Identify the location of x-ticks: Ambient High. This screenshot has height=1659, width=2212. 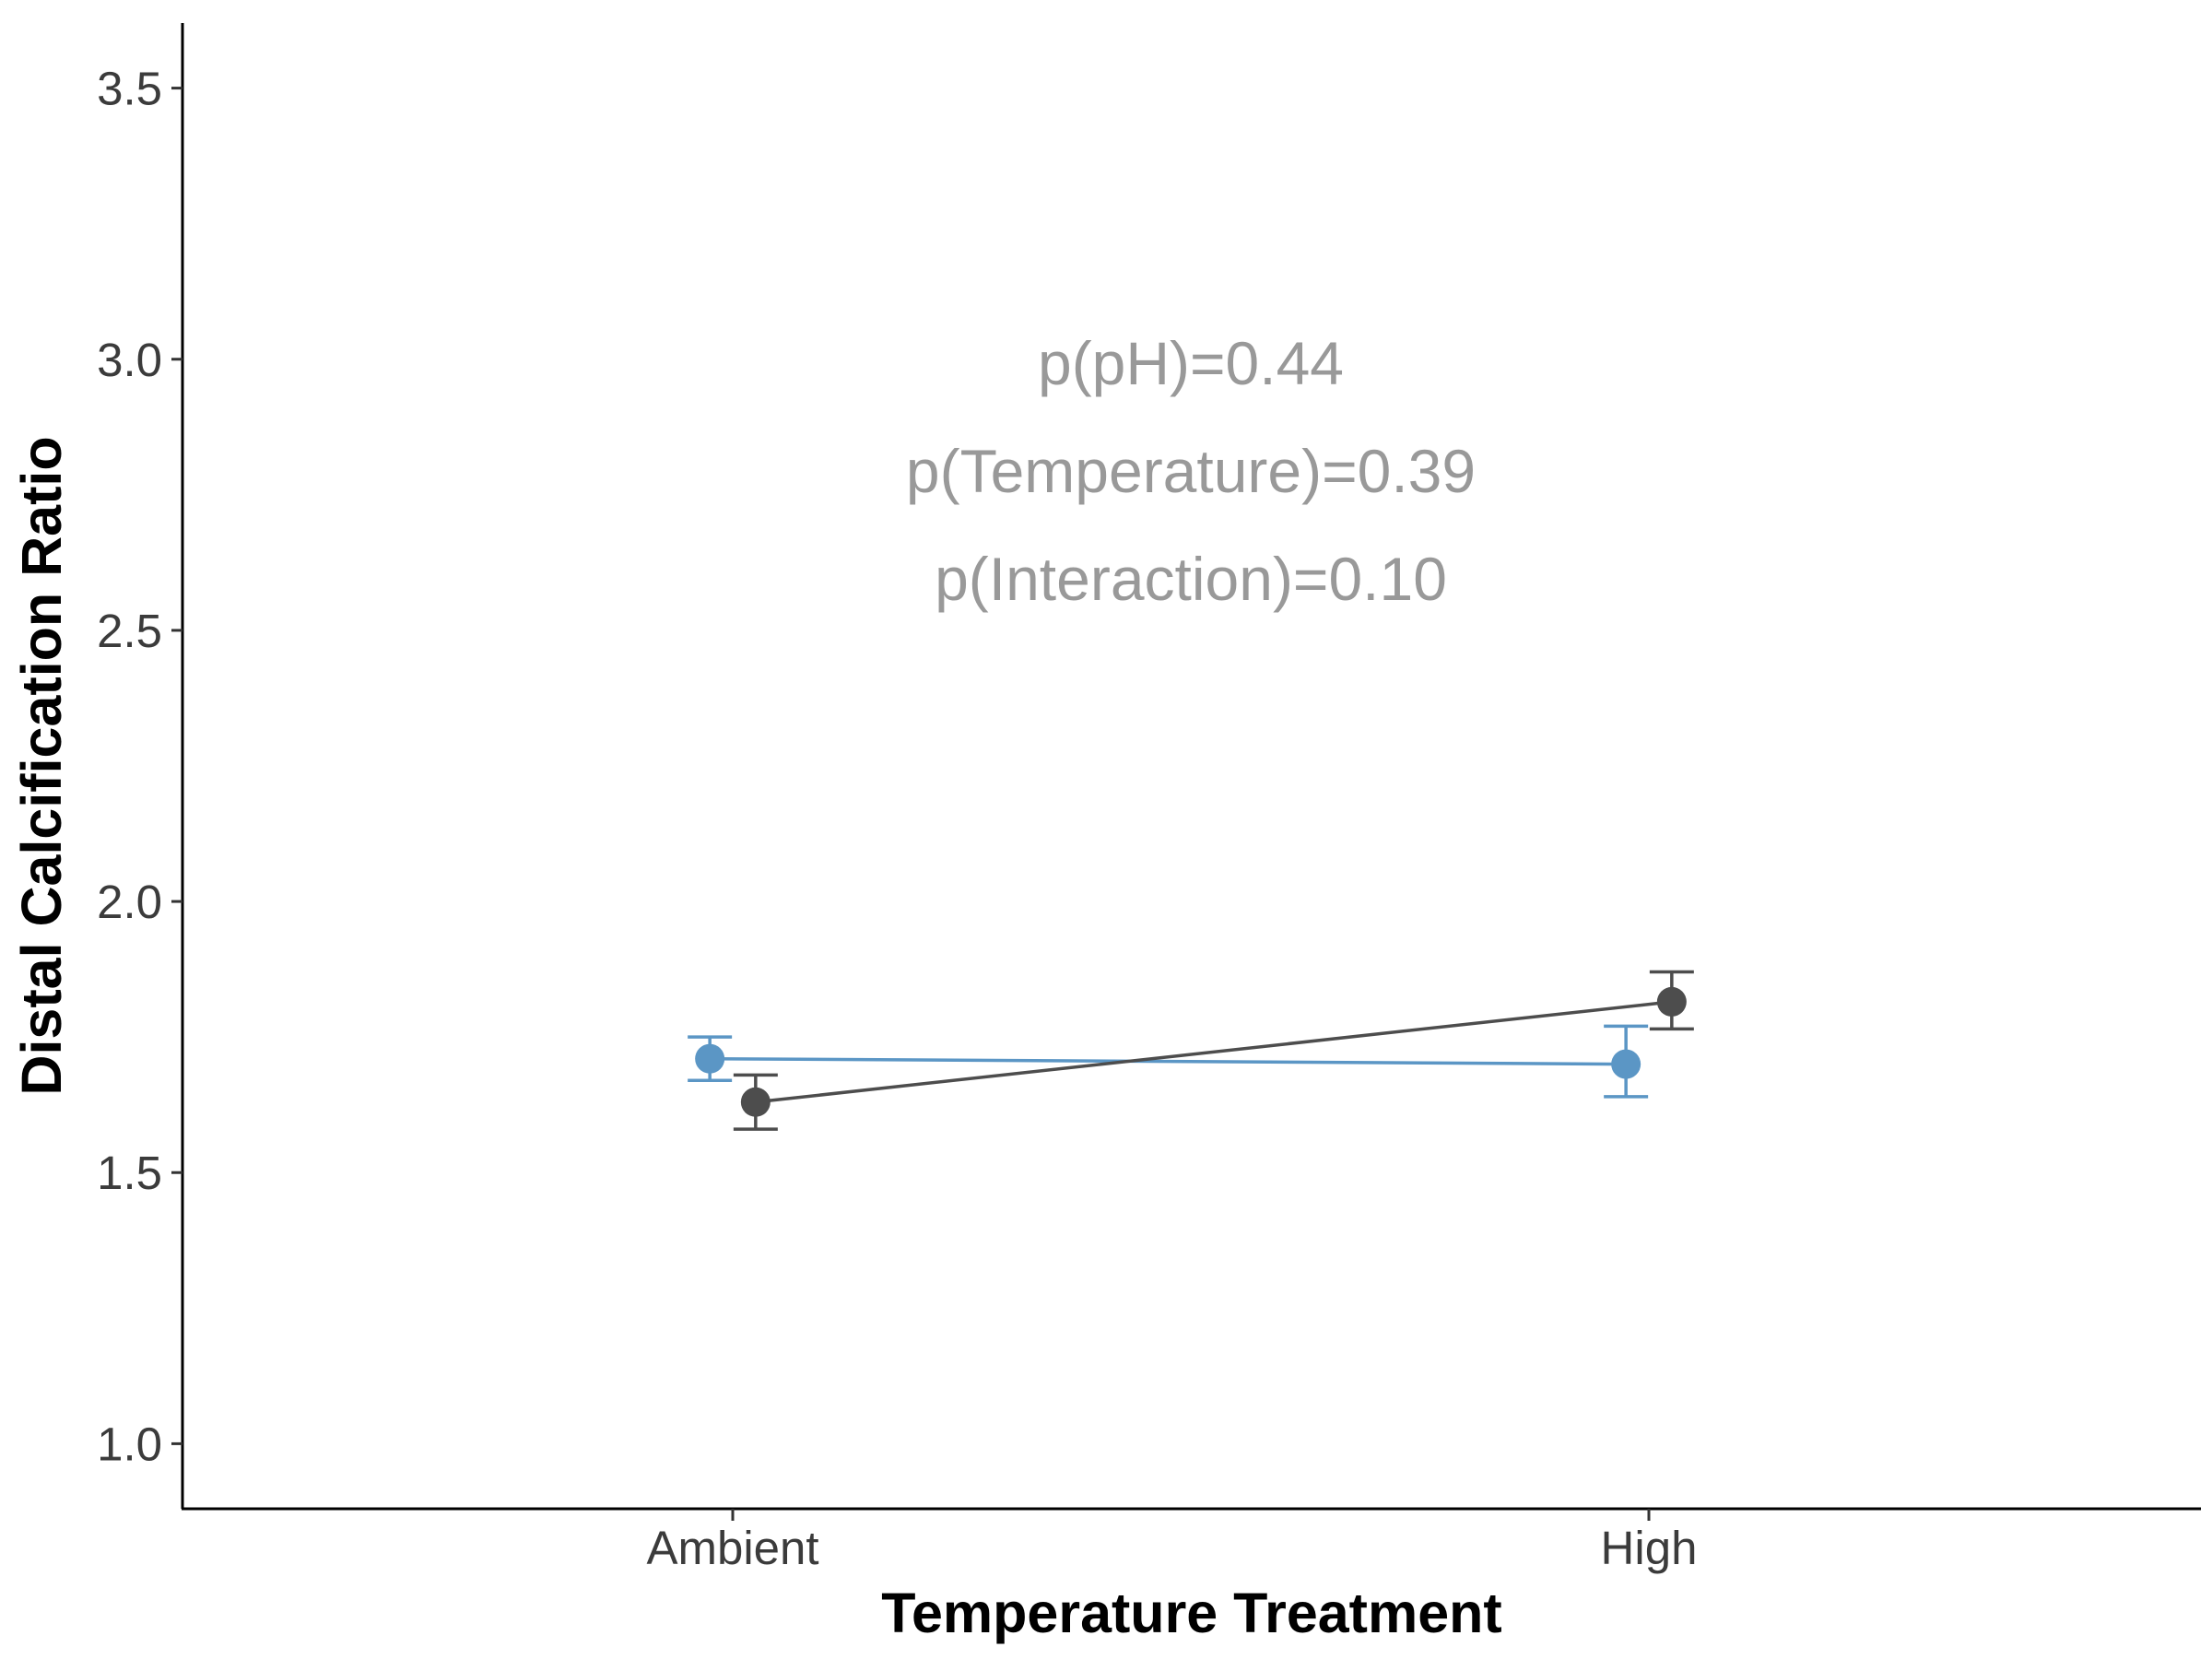
(1171, 1541).